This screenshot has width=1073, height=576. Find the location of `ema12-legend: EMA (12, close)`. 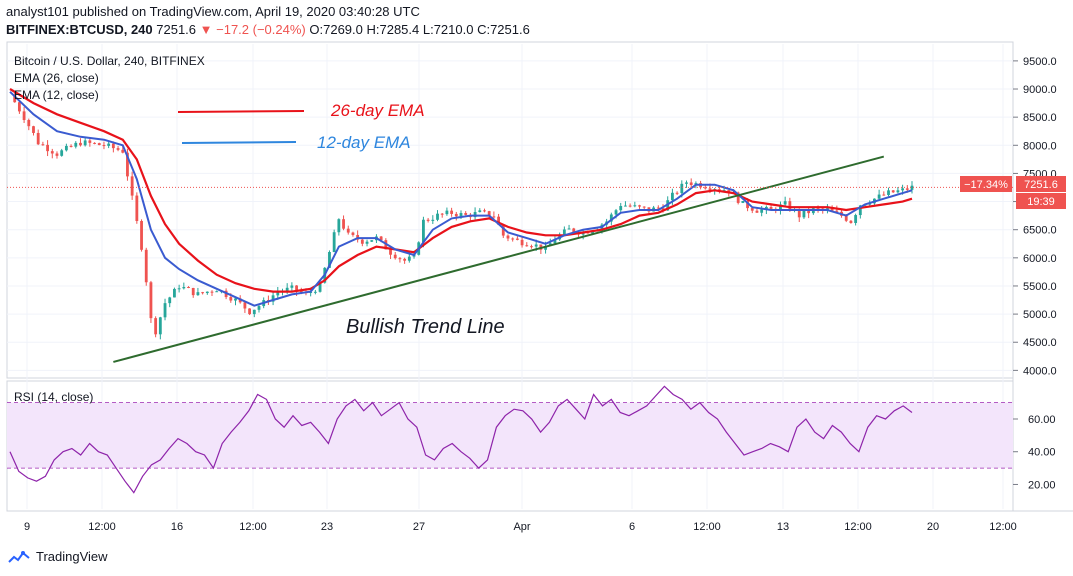

ema12-legend: EMA (12, close) is located at coordinates (56, 95).